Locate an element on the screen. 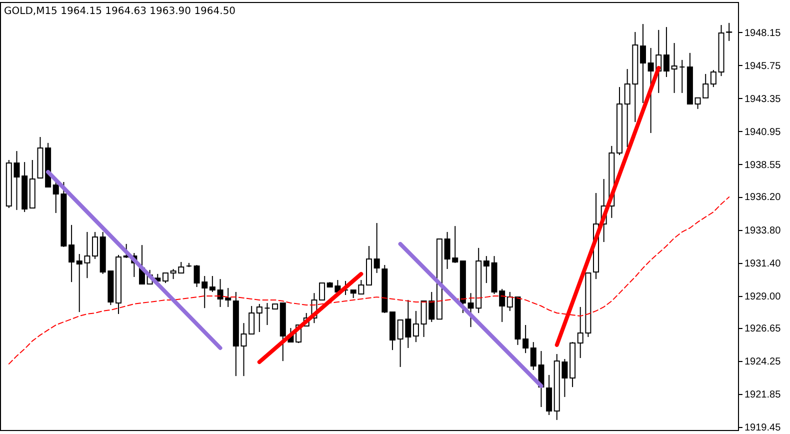 Image resolution: width=790 pixels, height=434 pixels. y-tick-label: 1921.85 is located at coordinates (763, 395).